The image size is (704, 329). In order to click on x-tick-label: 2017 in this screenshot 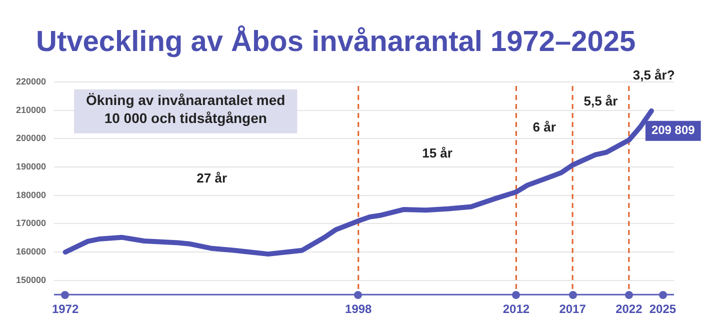, I will do `click(572, 309)`.